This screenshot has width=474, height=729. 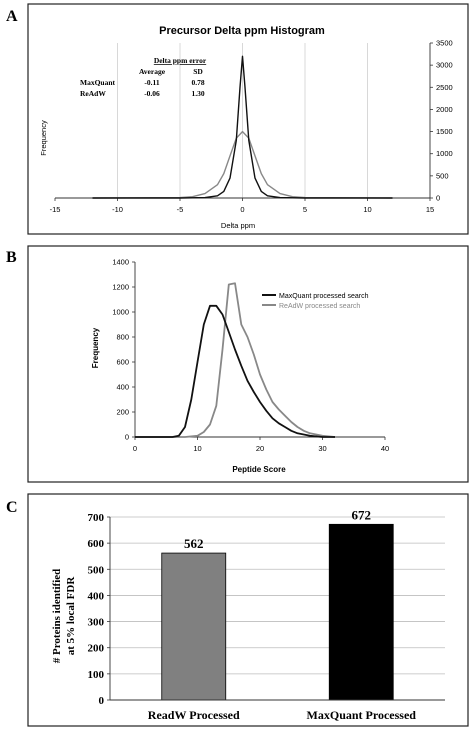 What do you see at coordinates (151, 82) in the screenshot?
I see `inset-row-average: -0.11` at bounding box center [151, 82].